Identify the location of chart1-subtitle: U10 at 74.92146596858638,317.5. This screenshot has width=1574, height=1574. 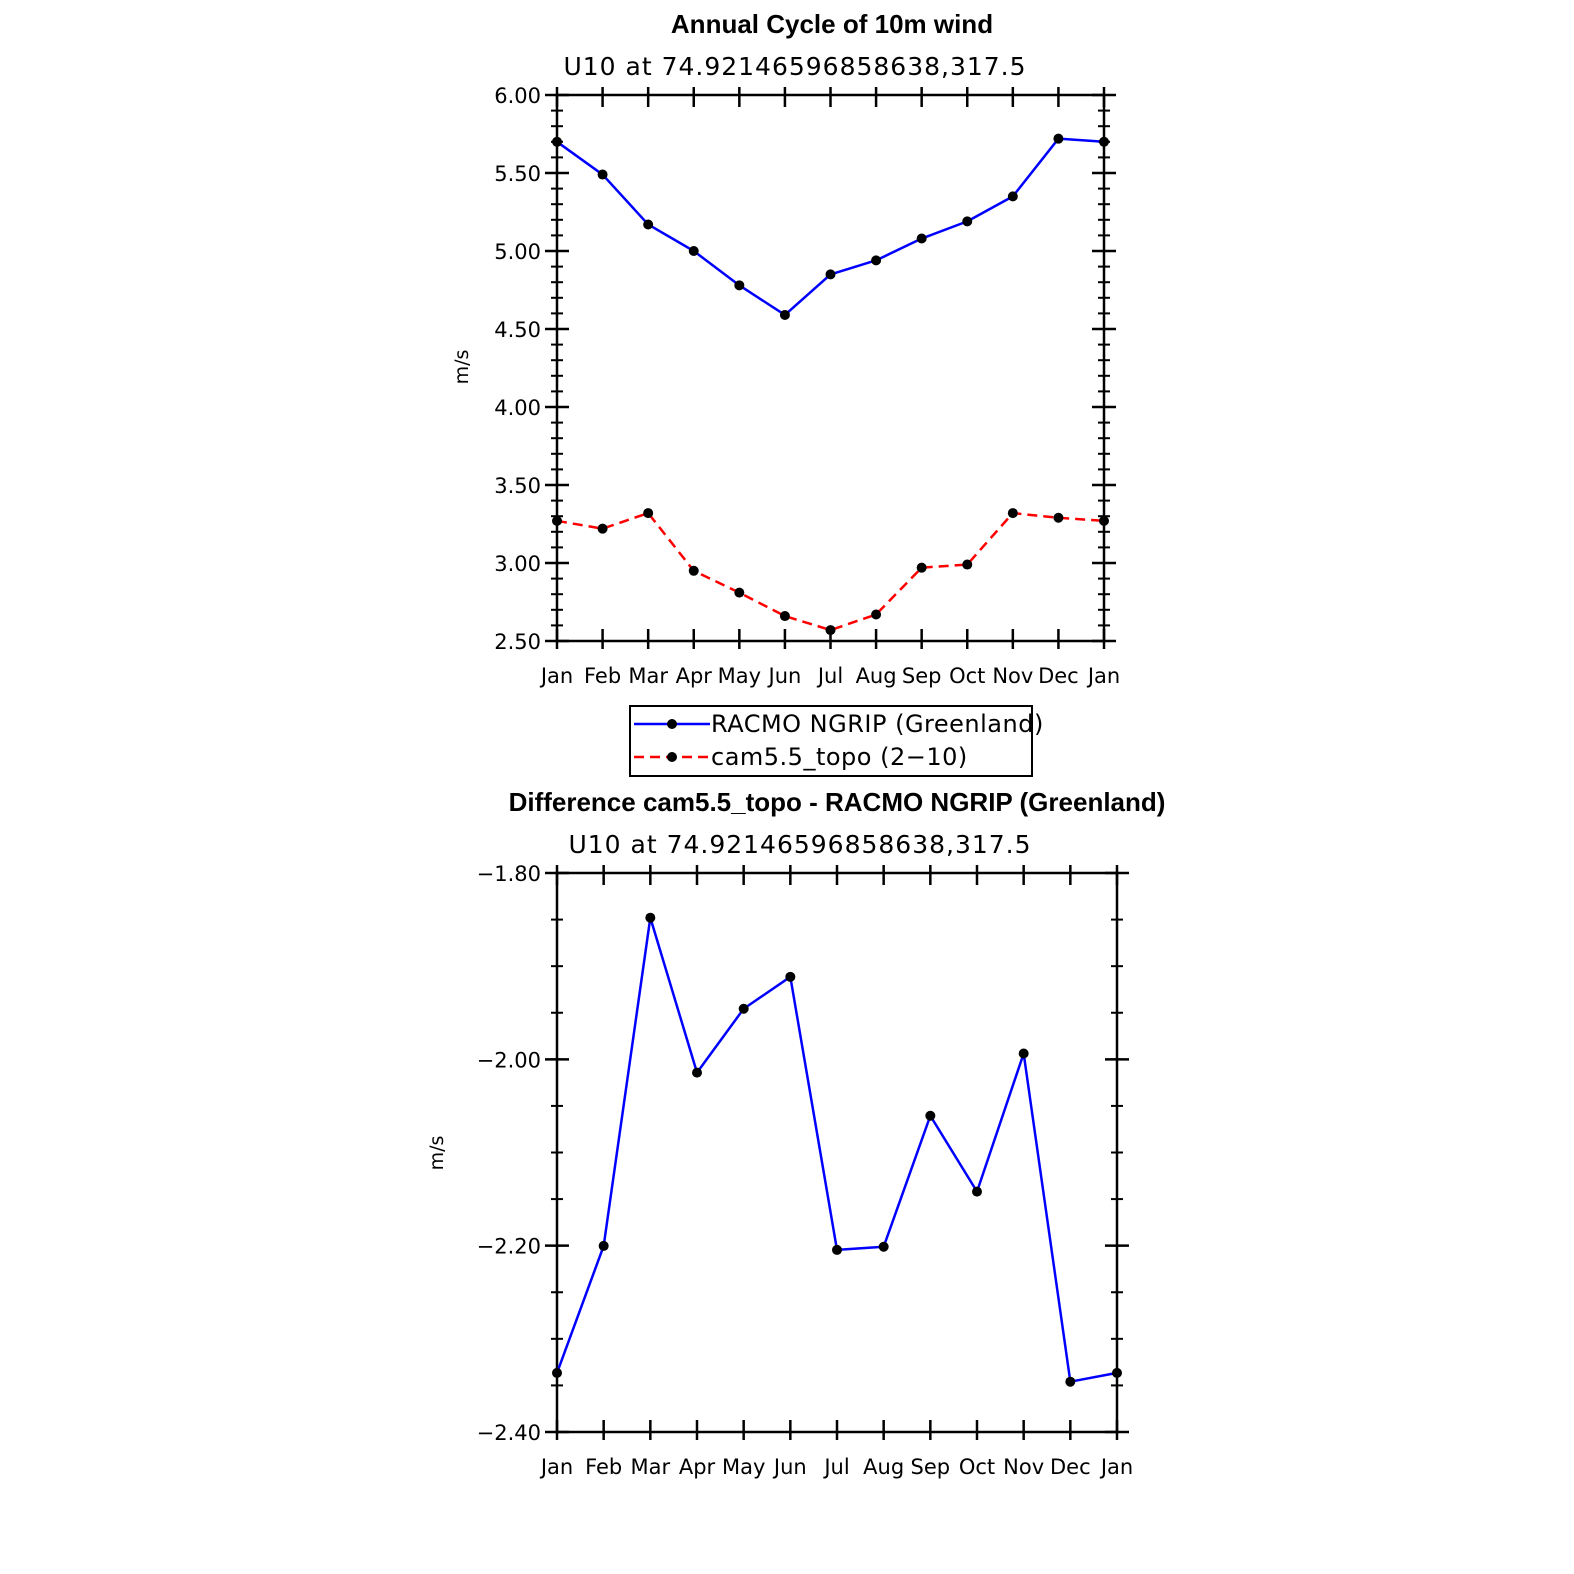
(794, 66).